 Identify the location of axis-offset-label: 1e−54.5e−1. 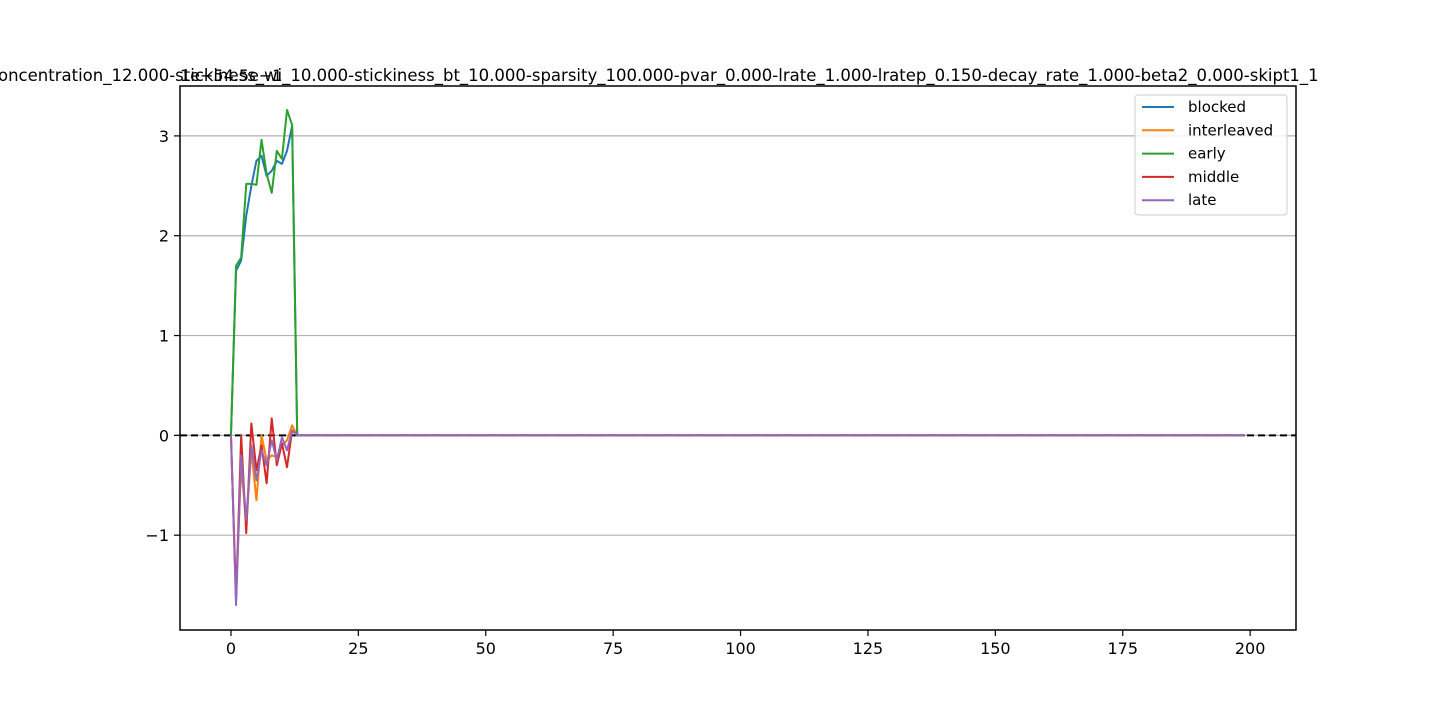
(231, 75).